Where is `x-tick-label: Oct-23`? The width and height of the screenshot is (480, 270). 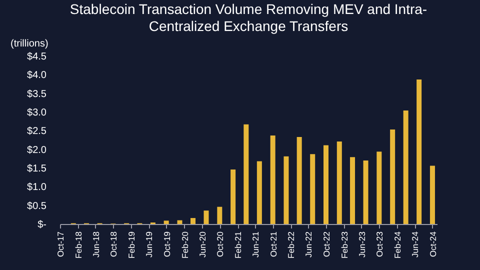 x-tick-label: Oct-23 is located at coordinates (379, 244).